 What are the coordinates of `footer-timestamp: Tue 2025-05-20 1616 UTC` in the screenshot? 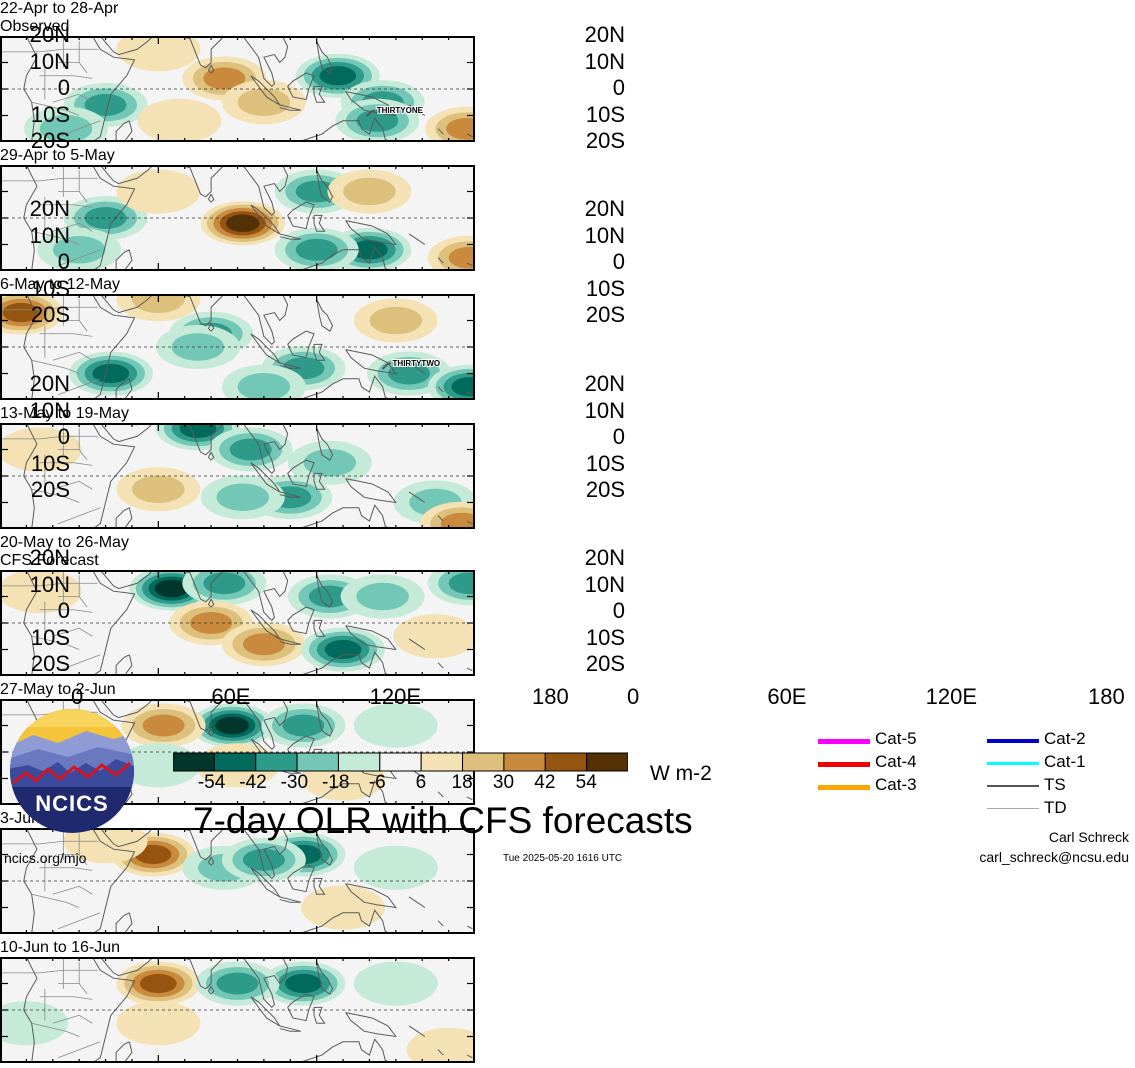 It's located at (563, 858).